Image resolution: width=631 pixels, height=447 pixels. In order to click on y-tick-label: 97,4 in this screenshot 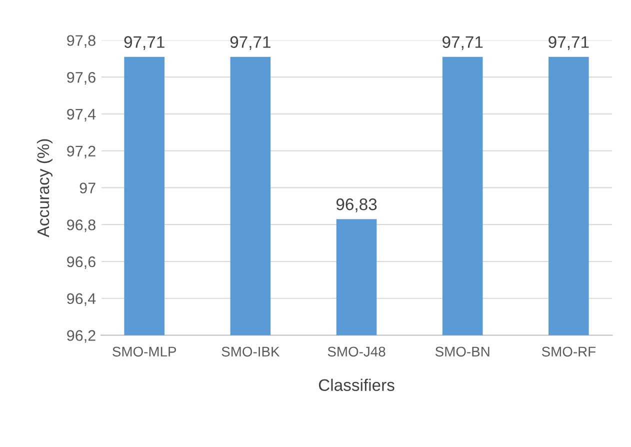, I will do `click(81, 115)`.